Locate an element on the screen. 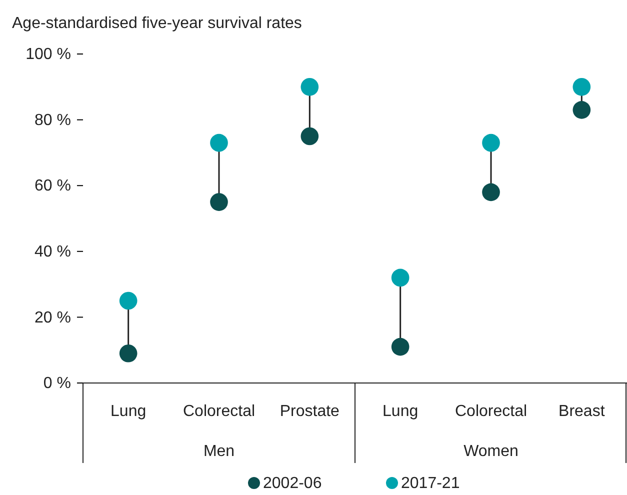  x-tick-label: Breast is located at coordinates (582, 411).